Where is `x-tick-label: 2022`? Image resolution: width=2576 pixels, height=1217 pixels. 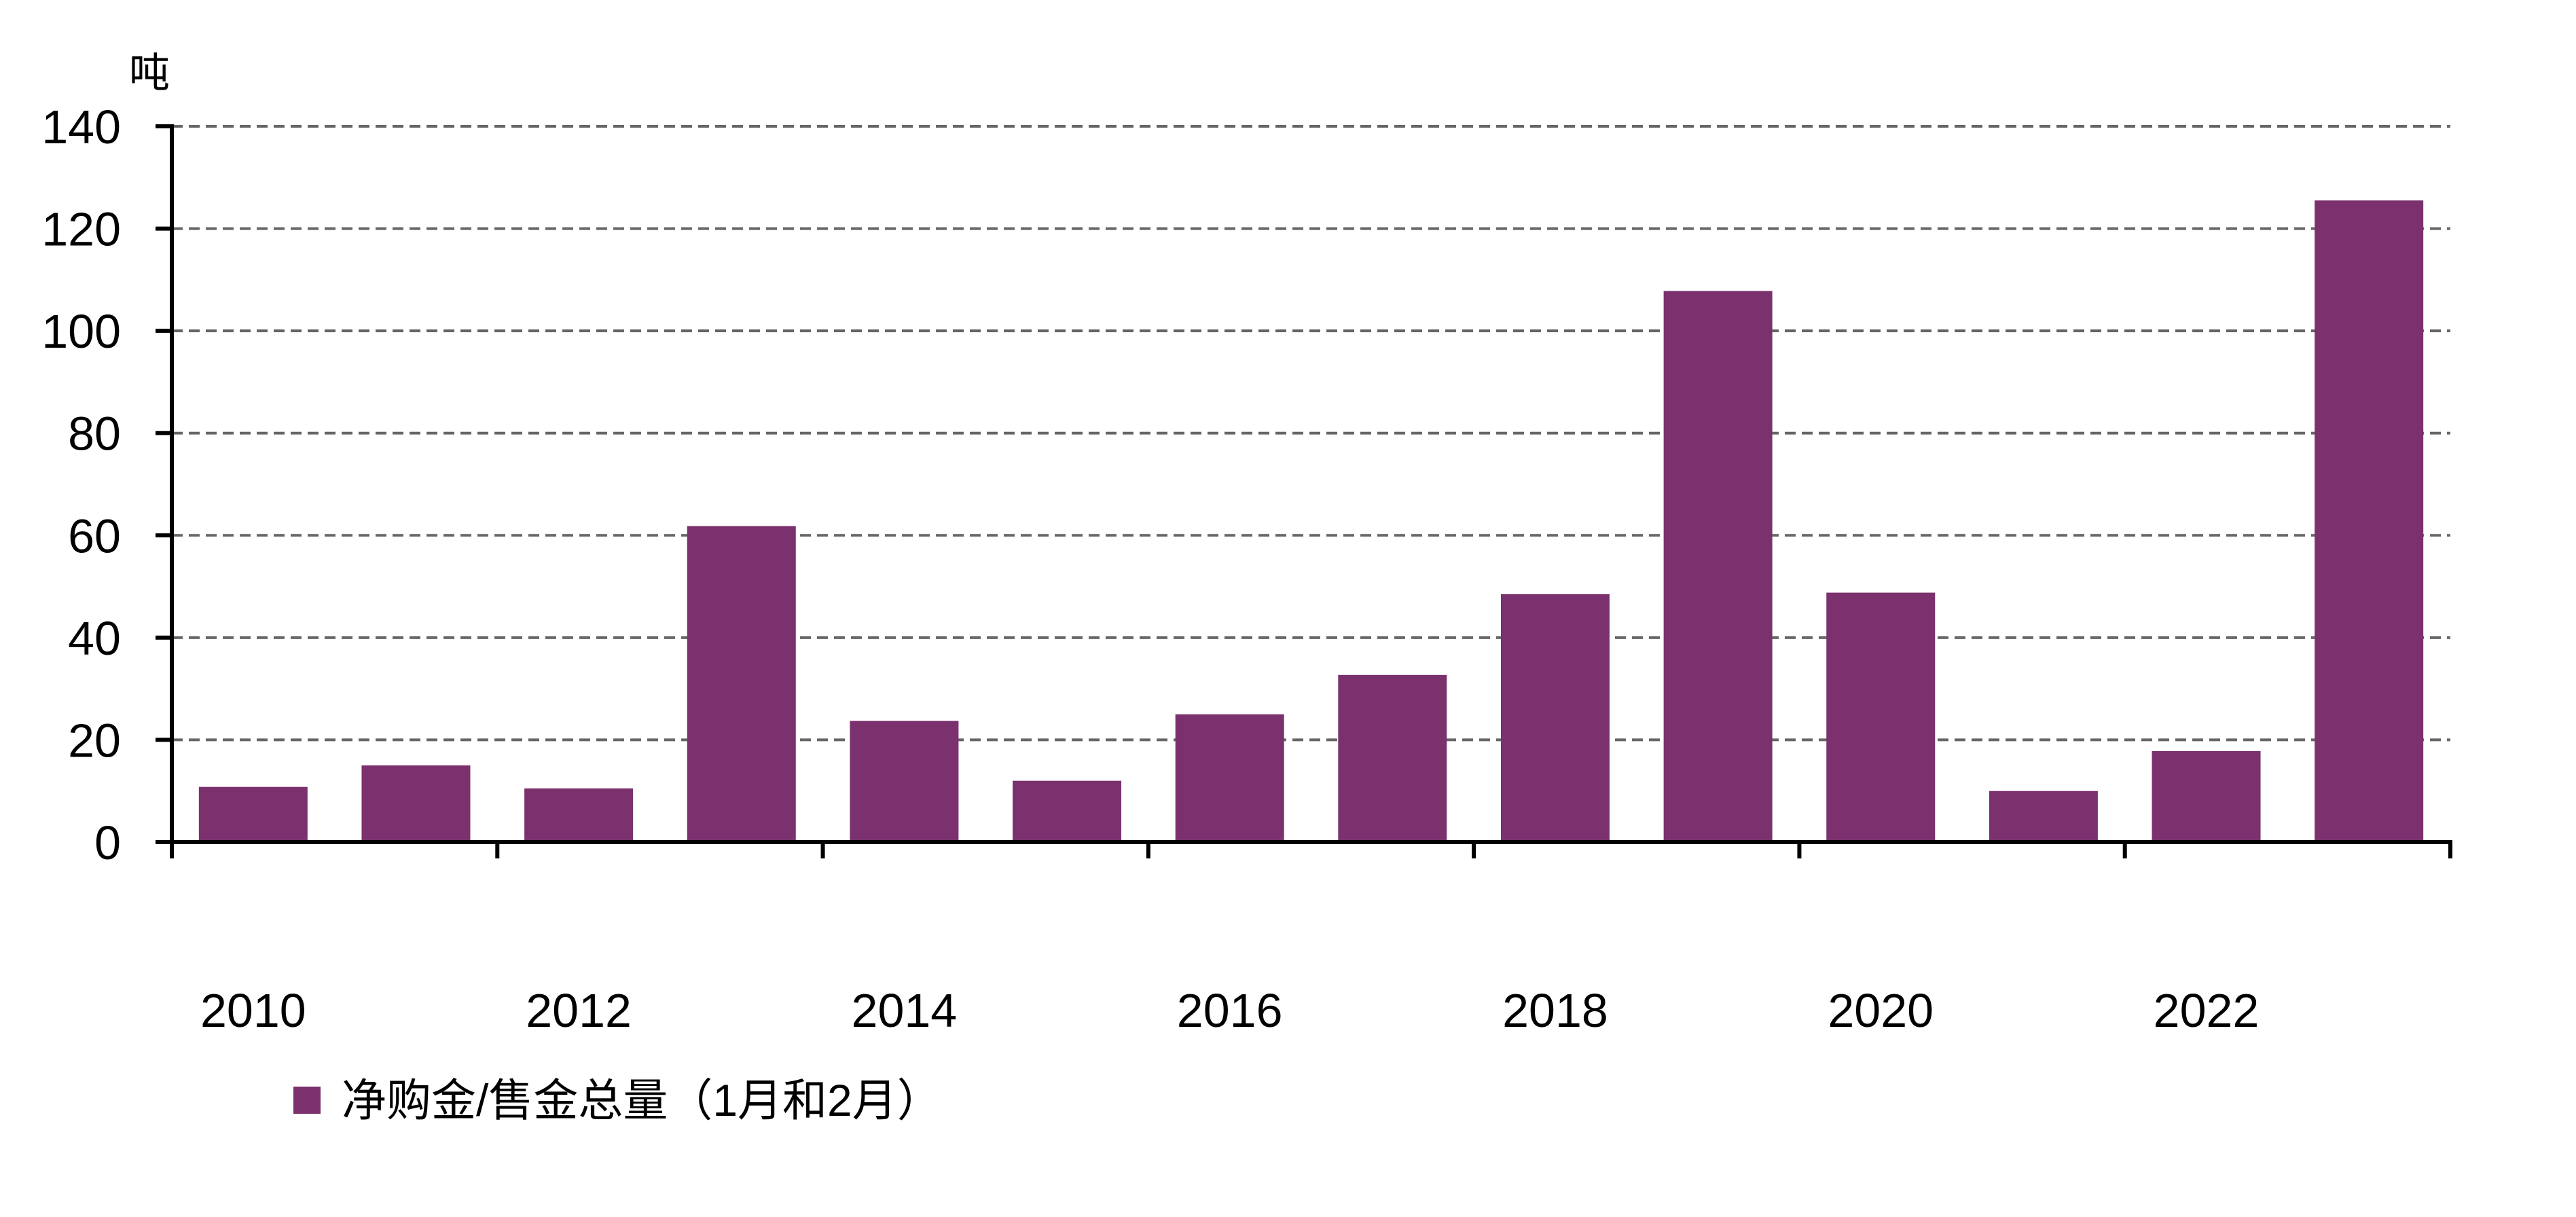 x-tick-label: 2022 is located at coordinates (2207, 1010).